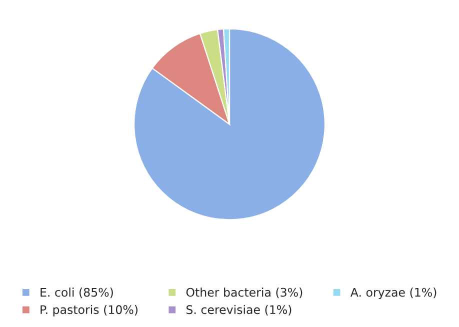  I want to click on legend-label: Other bacteria (3%), so click(244, 293).